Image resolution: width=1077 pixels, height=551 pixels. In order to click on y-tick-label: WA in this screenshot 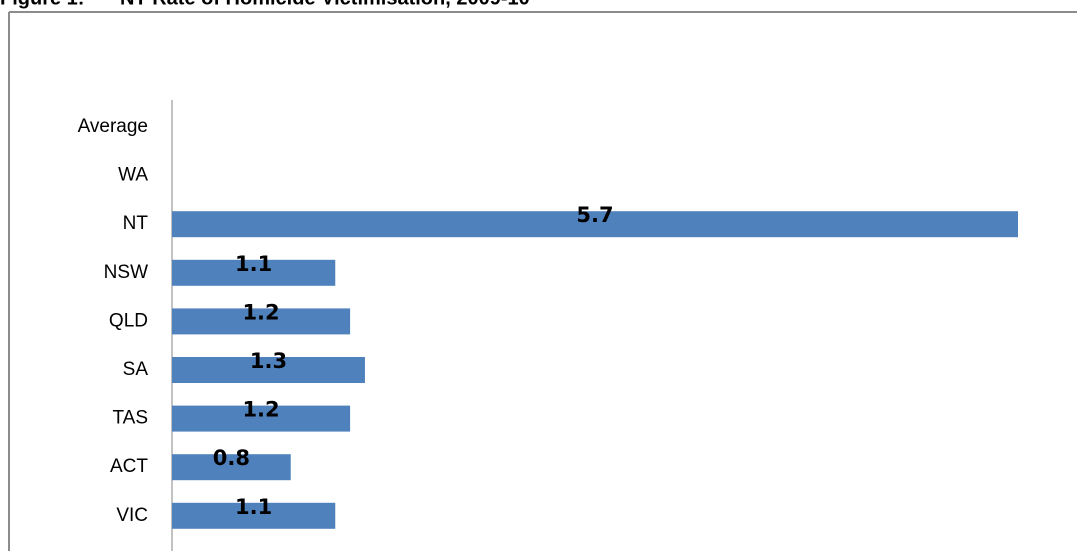, I will do `click(133, 175)`.